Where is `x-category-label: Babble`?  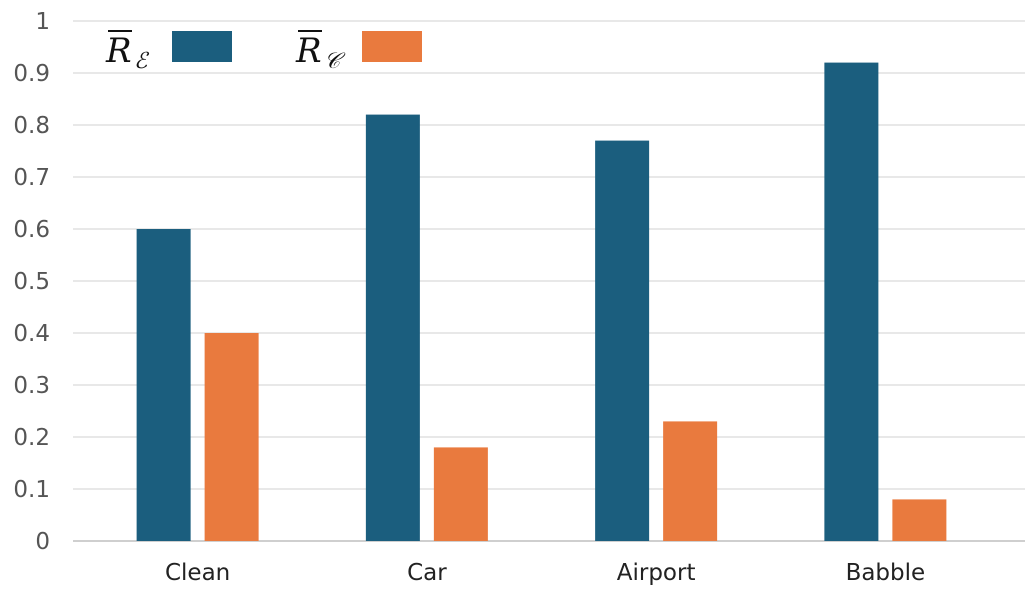
x-category-label: Babble is located at coordinates (886, 573).